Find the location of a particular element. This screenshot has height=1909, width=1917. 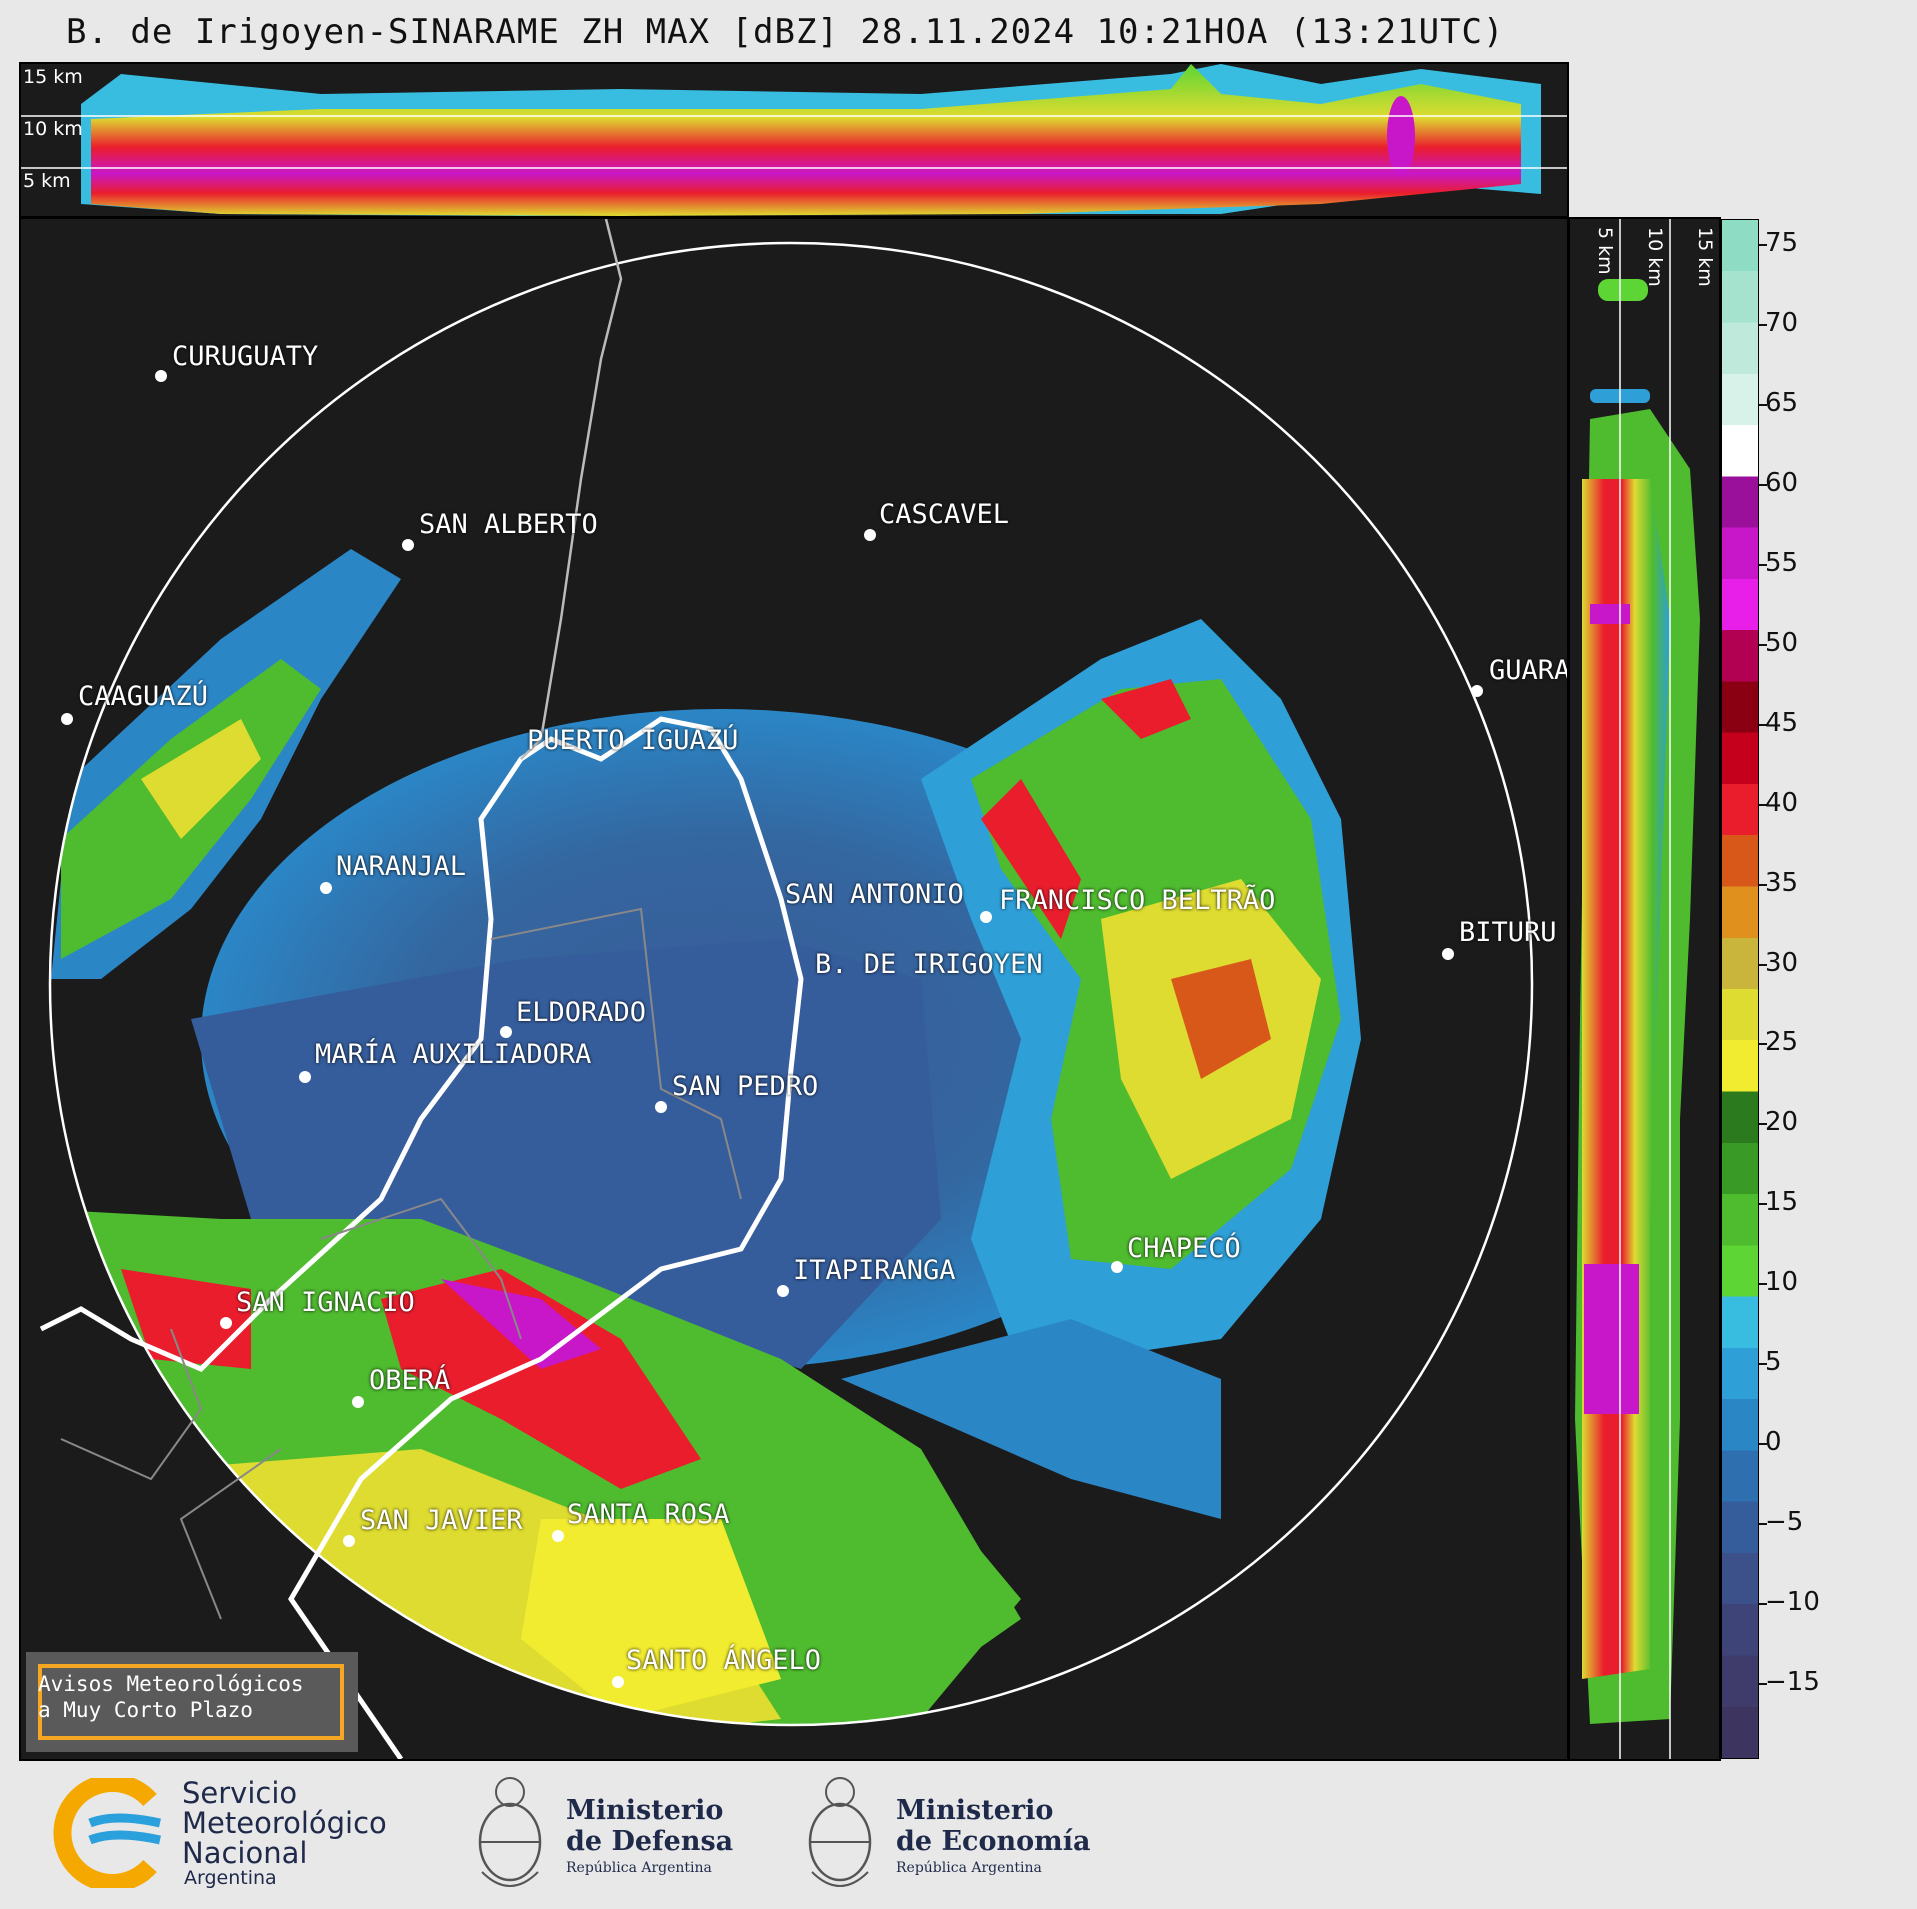

city-dot-naranjal is located at coordinates (326, 888).